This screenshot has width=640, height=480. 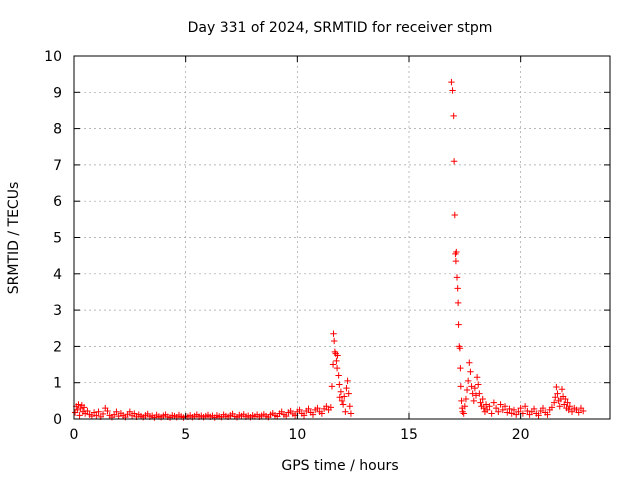 What do you see at coordinates (57, 275) in the screenshot?
I see `y-tick-label: 4` at bounding box center [57, 275].